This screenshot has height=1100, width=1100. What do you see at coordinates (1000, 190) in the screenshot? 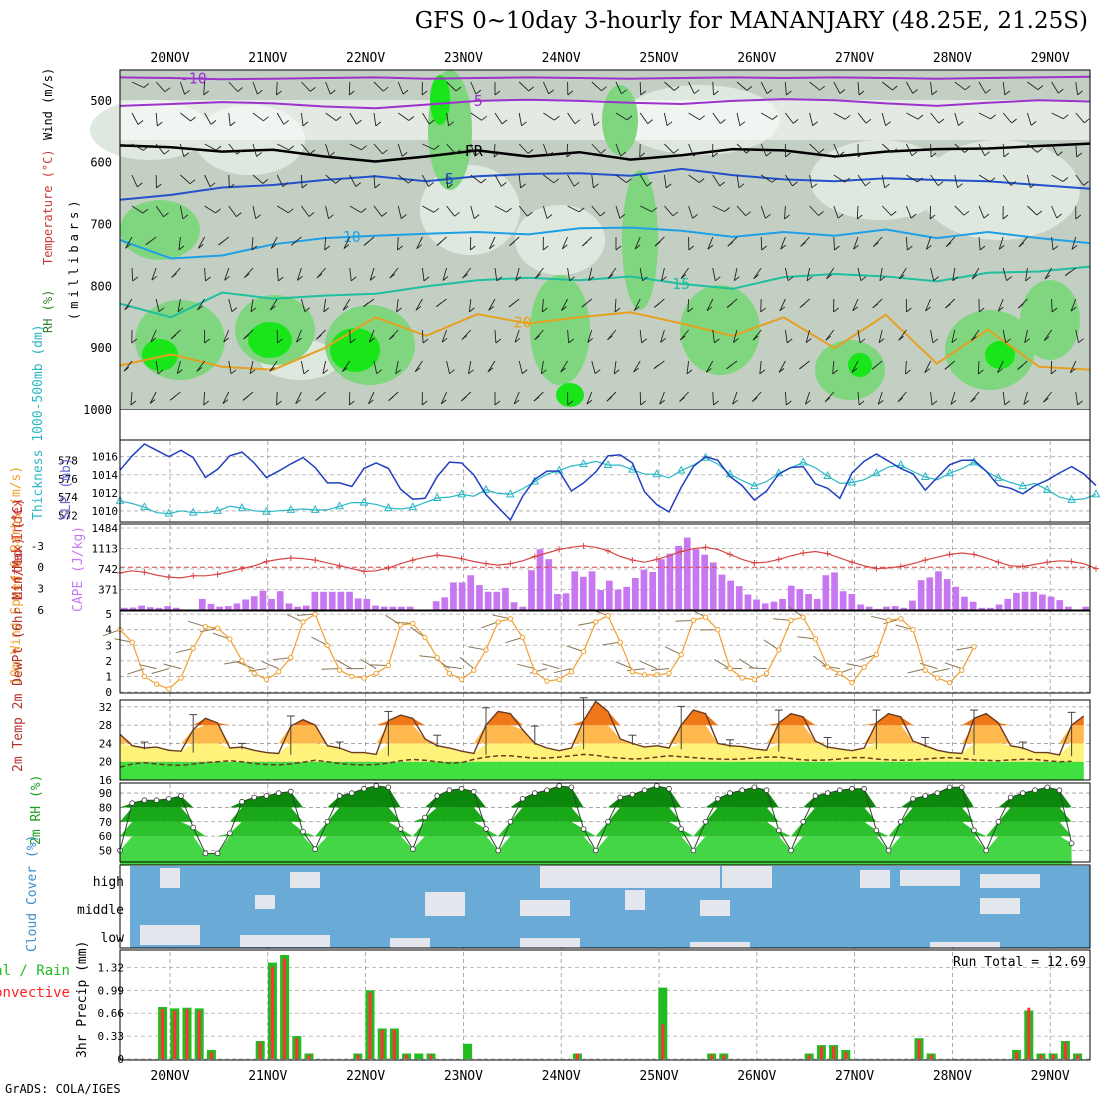
I see `rh-light-region` at bounding box center [1000, 190].